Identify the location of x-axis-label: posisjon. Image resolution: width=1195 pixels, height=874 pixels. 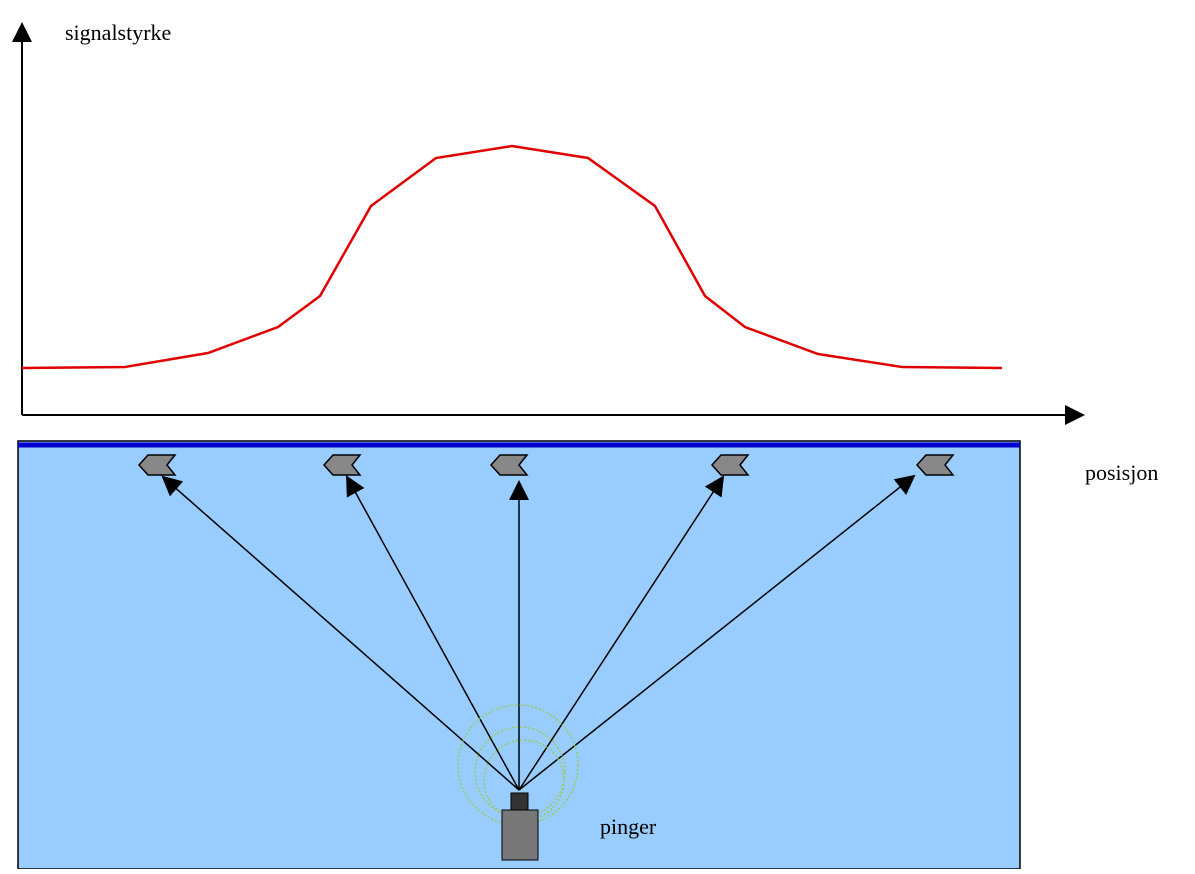
(1121, 472).